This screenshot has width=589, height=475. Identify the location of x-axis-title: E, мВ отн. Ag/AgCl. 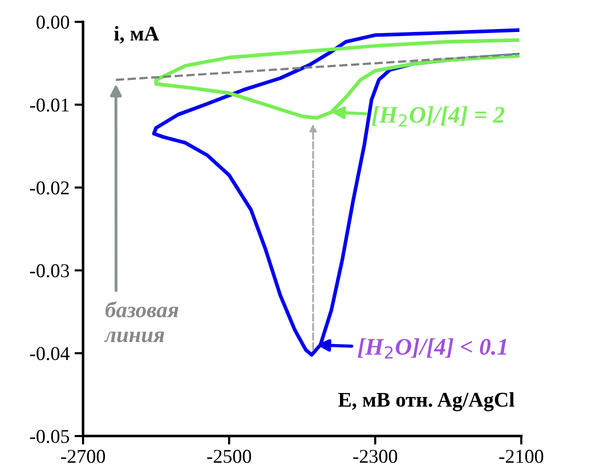
(426, 402).